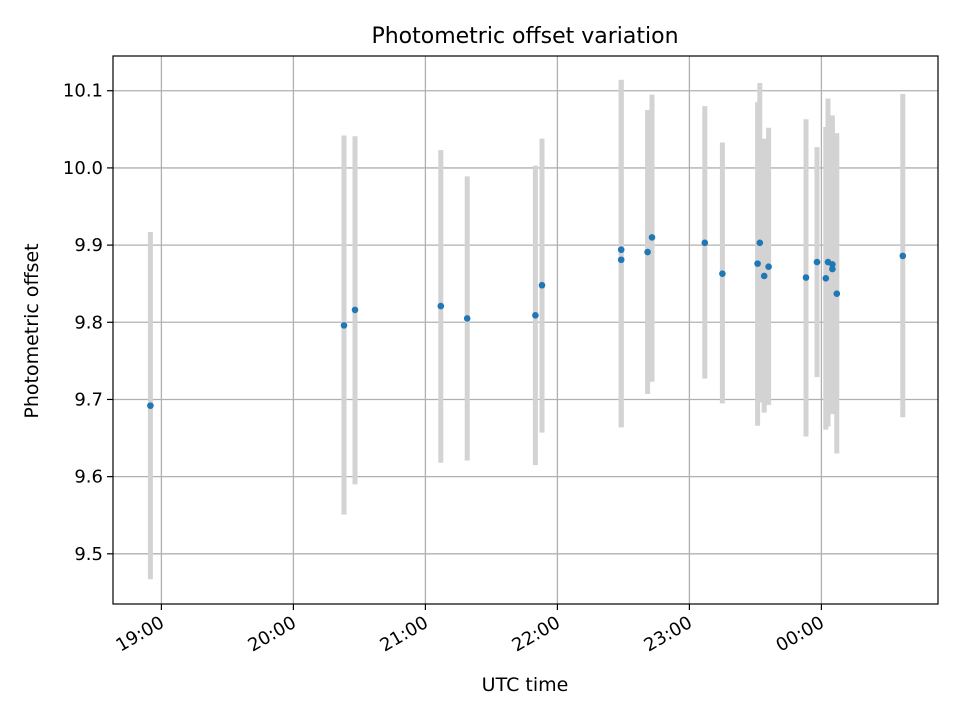 The image size is (960, 720). What do you see at coordinates (88, 477) in the screenshot?
I see `y-tick-label: 9.6` at bounding box center [88, 477].